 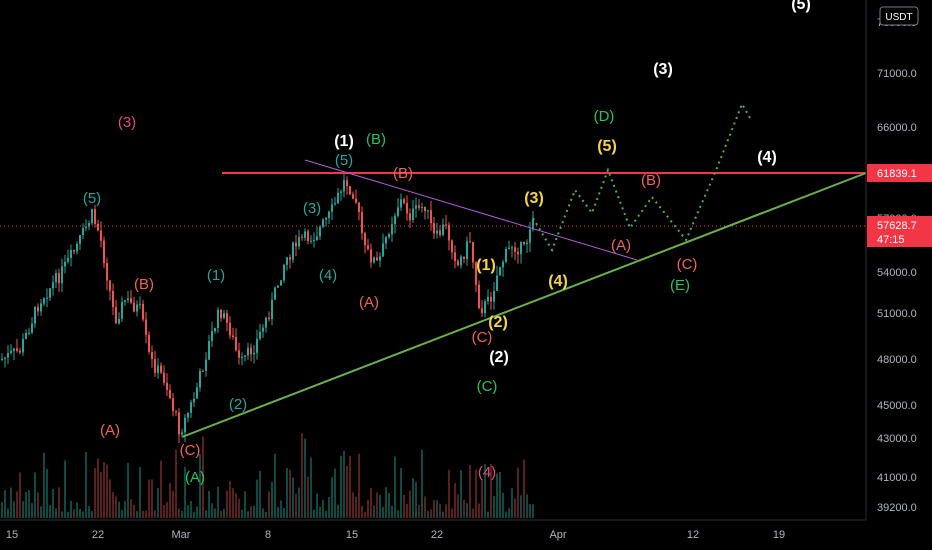 What do you see at coordinates (899, 260) in the screenshot?
I see `price-axis` at bounding box center [899, 260].